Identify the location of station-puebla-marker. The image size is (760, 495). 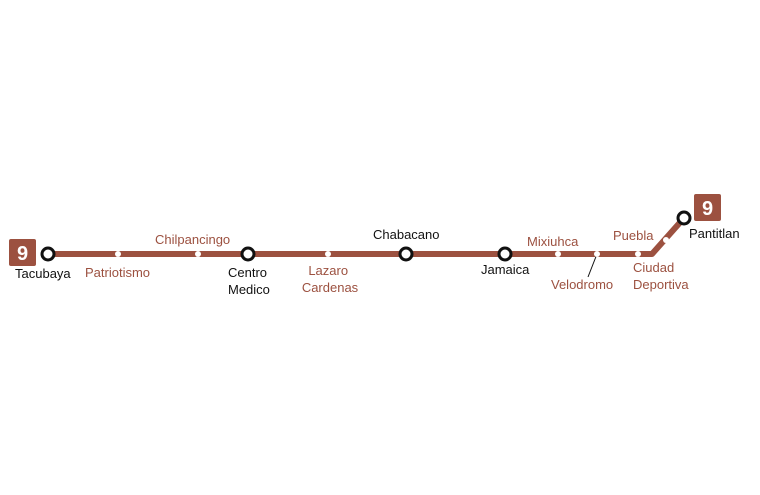
(666, 240).